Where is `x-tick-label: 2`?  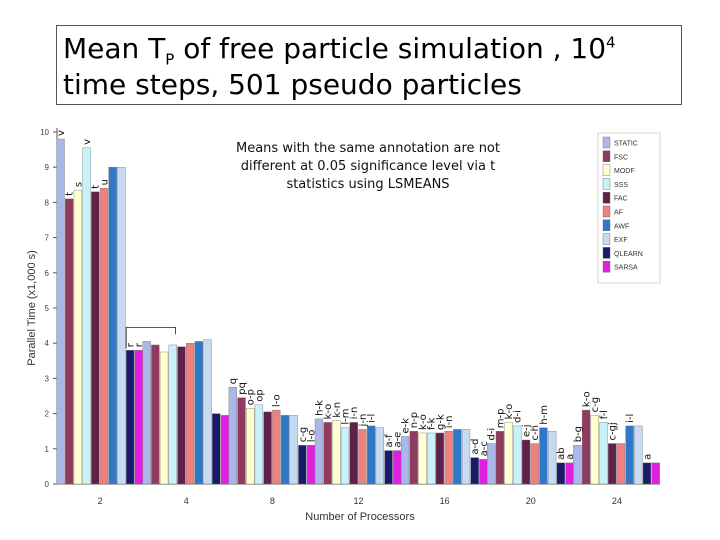 x-tick-label: 2 is located at coordinates (100, 501).